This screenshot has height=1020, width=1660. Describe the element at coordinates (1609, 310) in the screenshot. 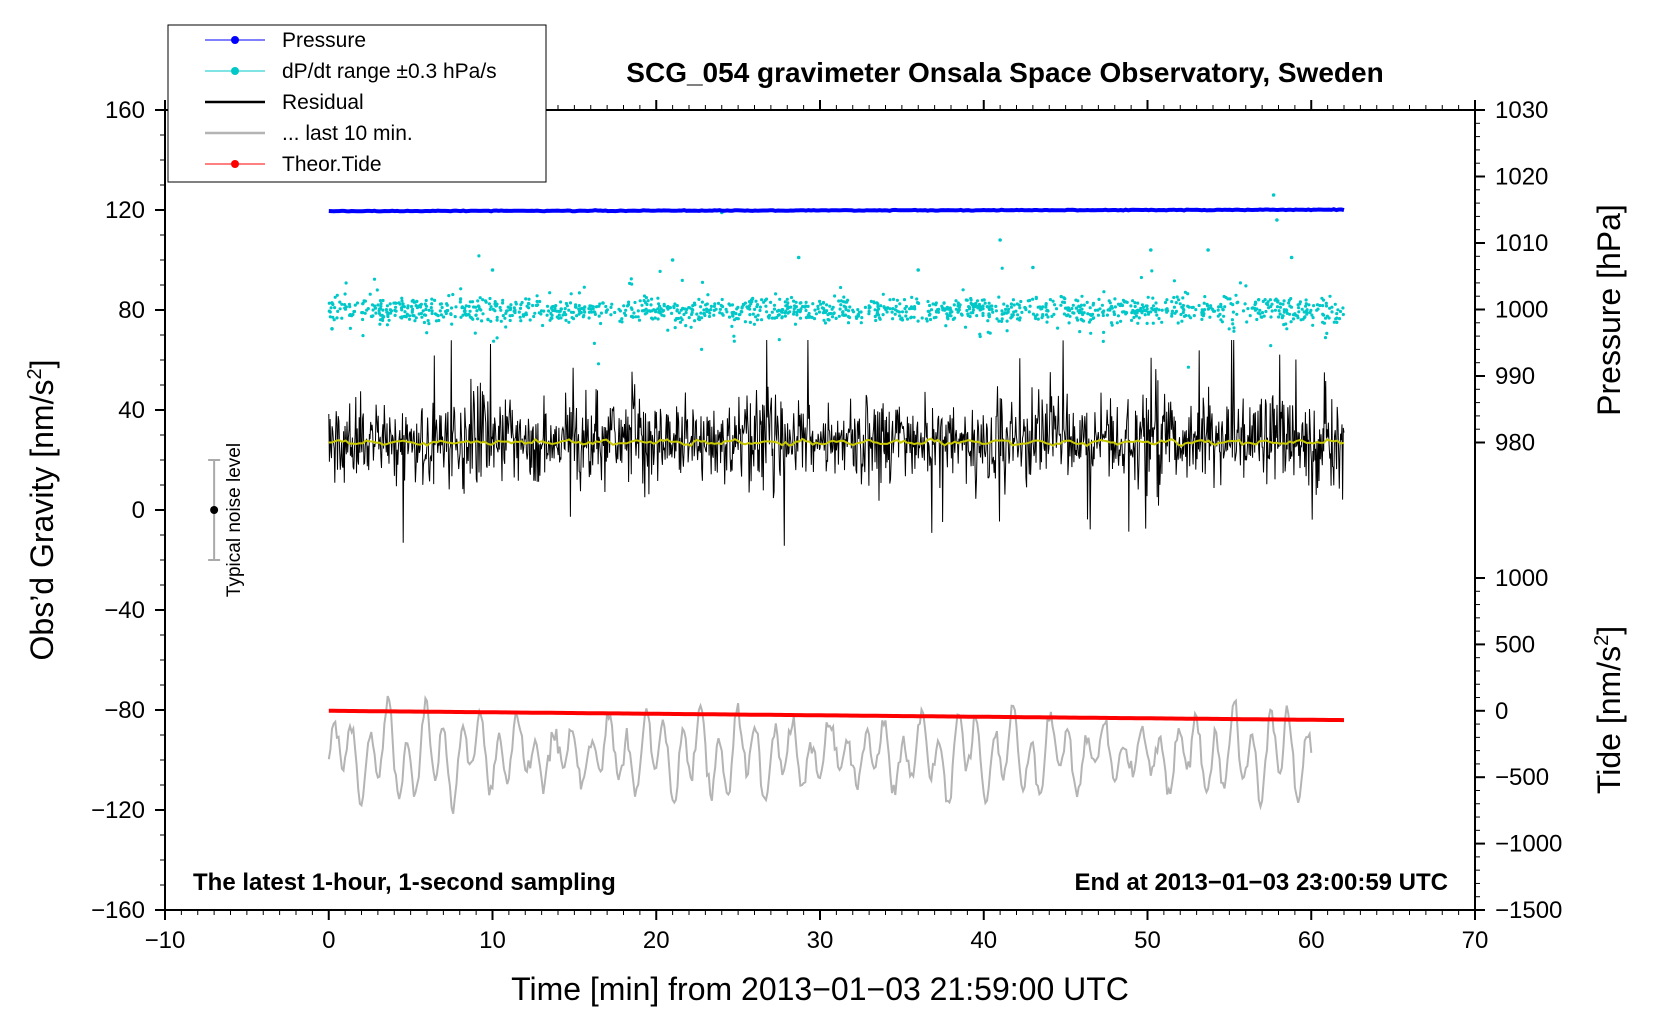

I see `pressure-axis-label: Pressure [hPa]` at that location.